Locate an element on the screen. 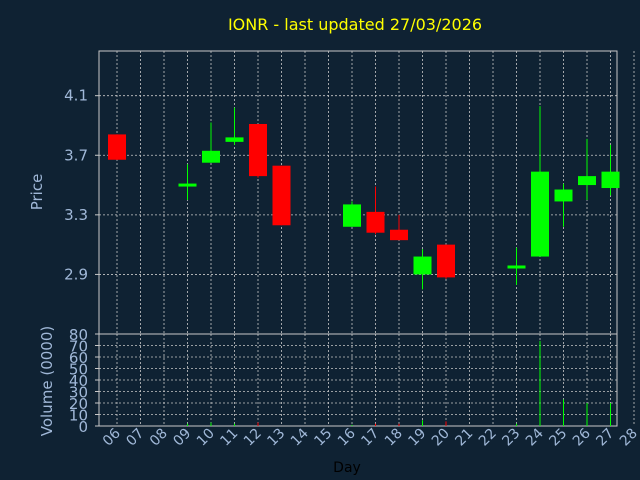  x-tick-label: 17 is located at coordinates (370, 438).